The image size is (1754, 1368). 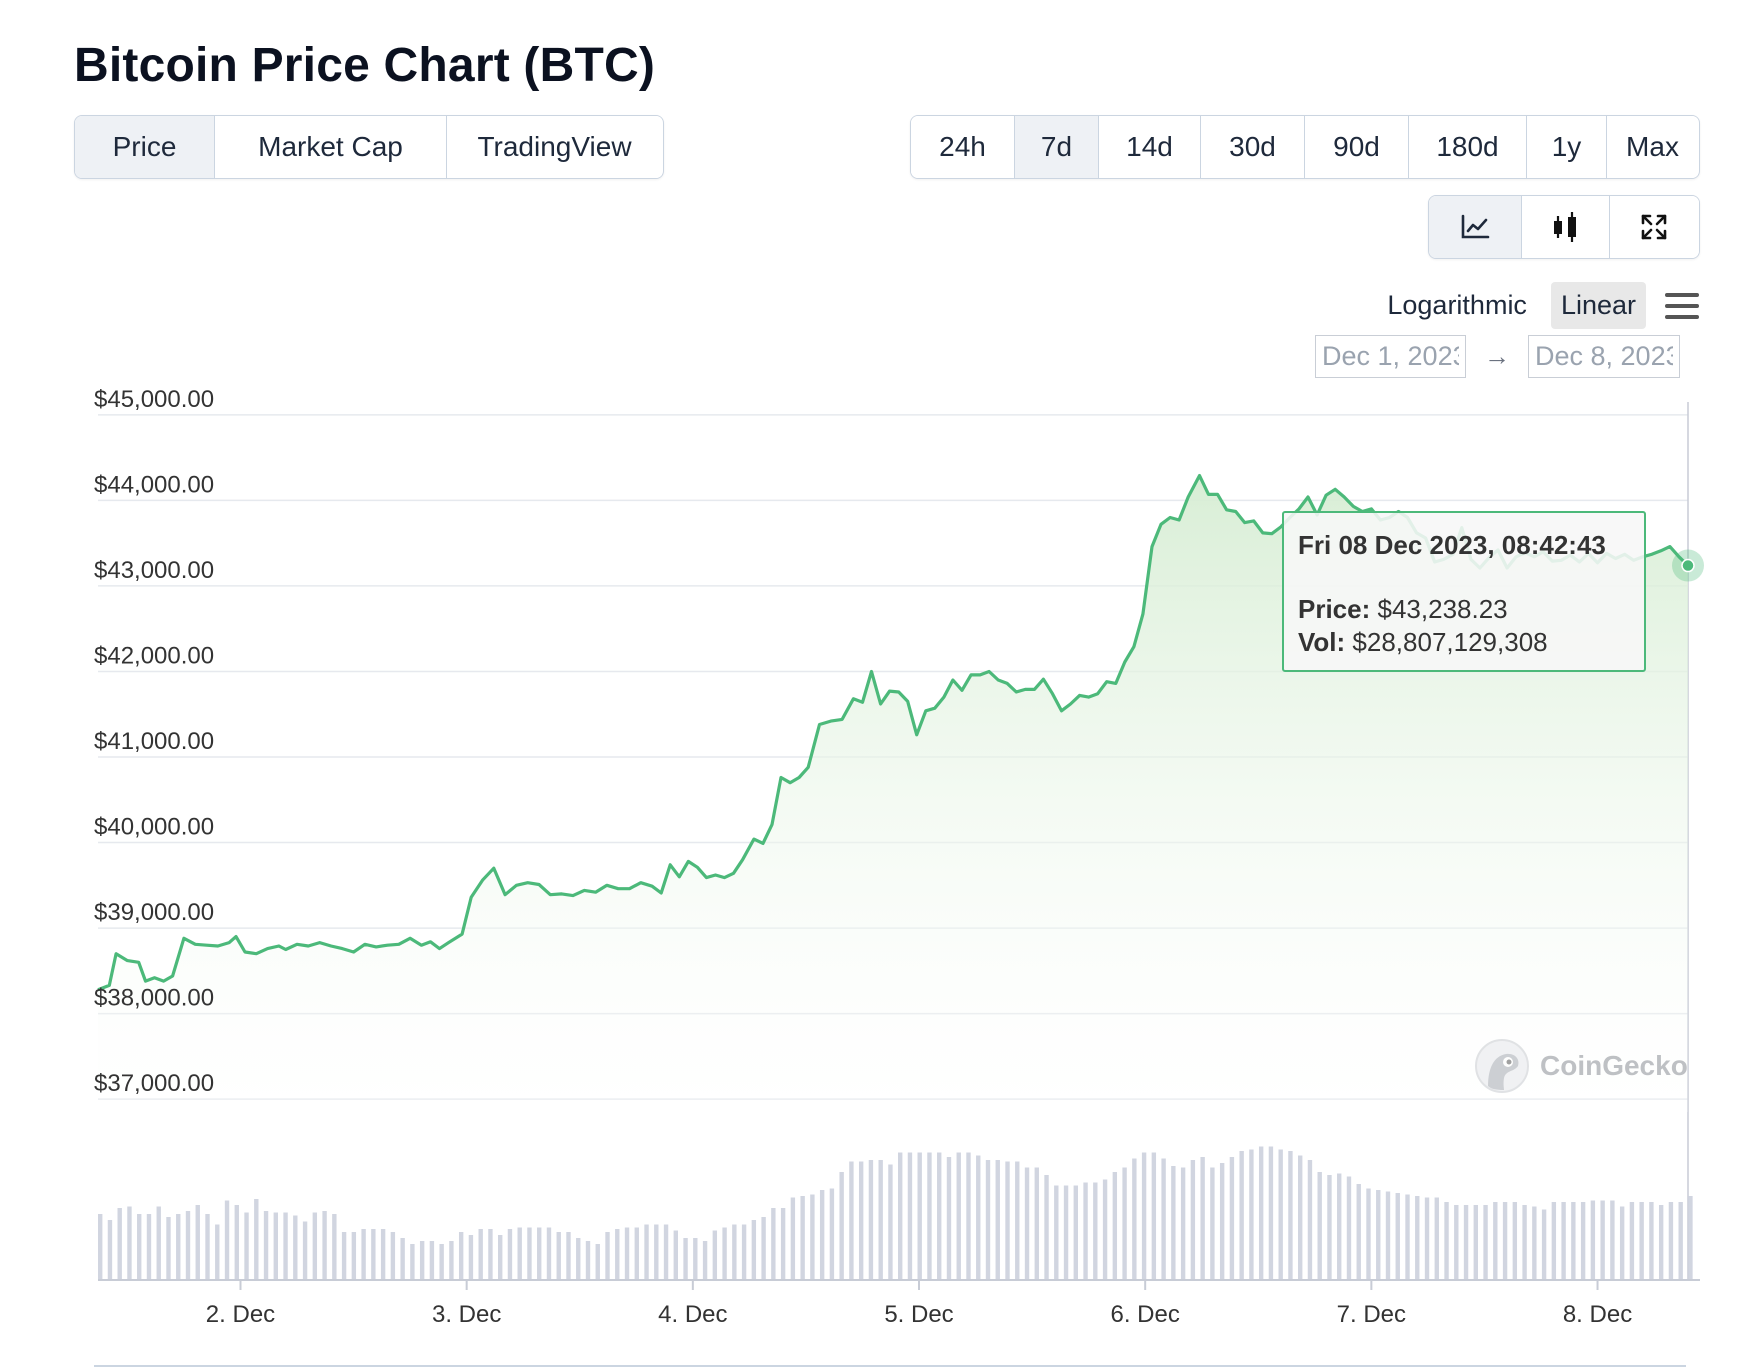 What do you see at coordinates (154, 655) in the screenshot?
I see `y-tick-label: $42,000.00` at bounding box center [154, 655].